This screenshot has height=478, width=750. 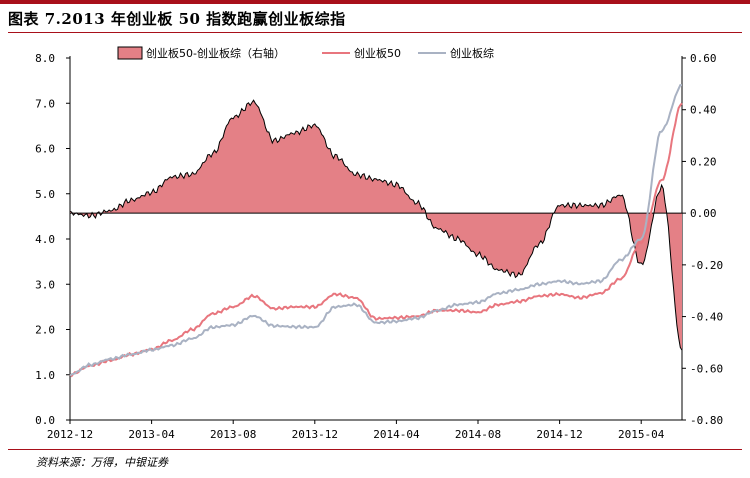 I want to click on y-right-tick-label: -0.20, so click(x=706, y=265).